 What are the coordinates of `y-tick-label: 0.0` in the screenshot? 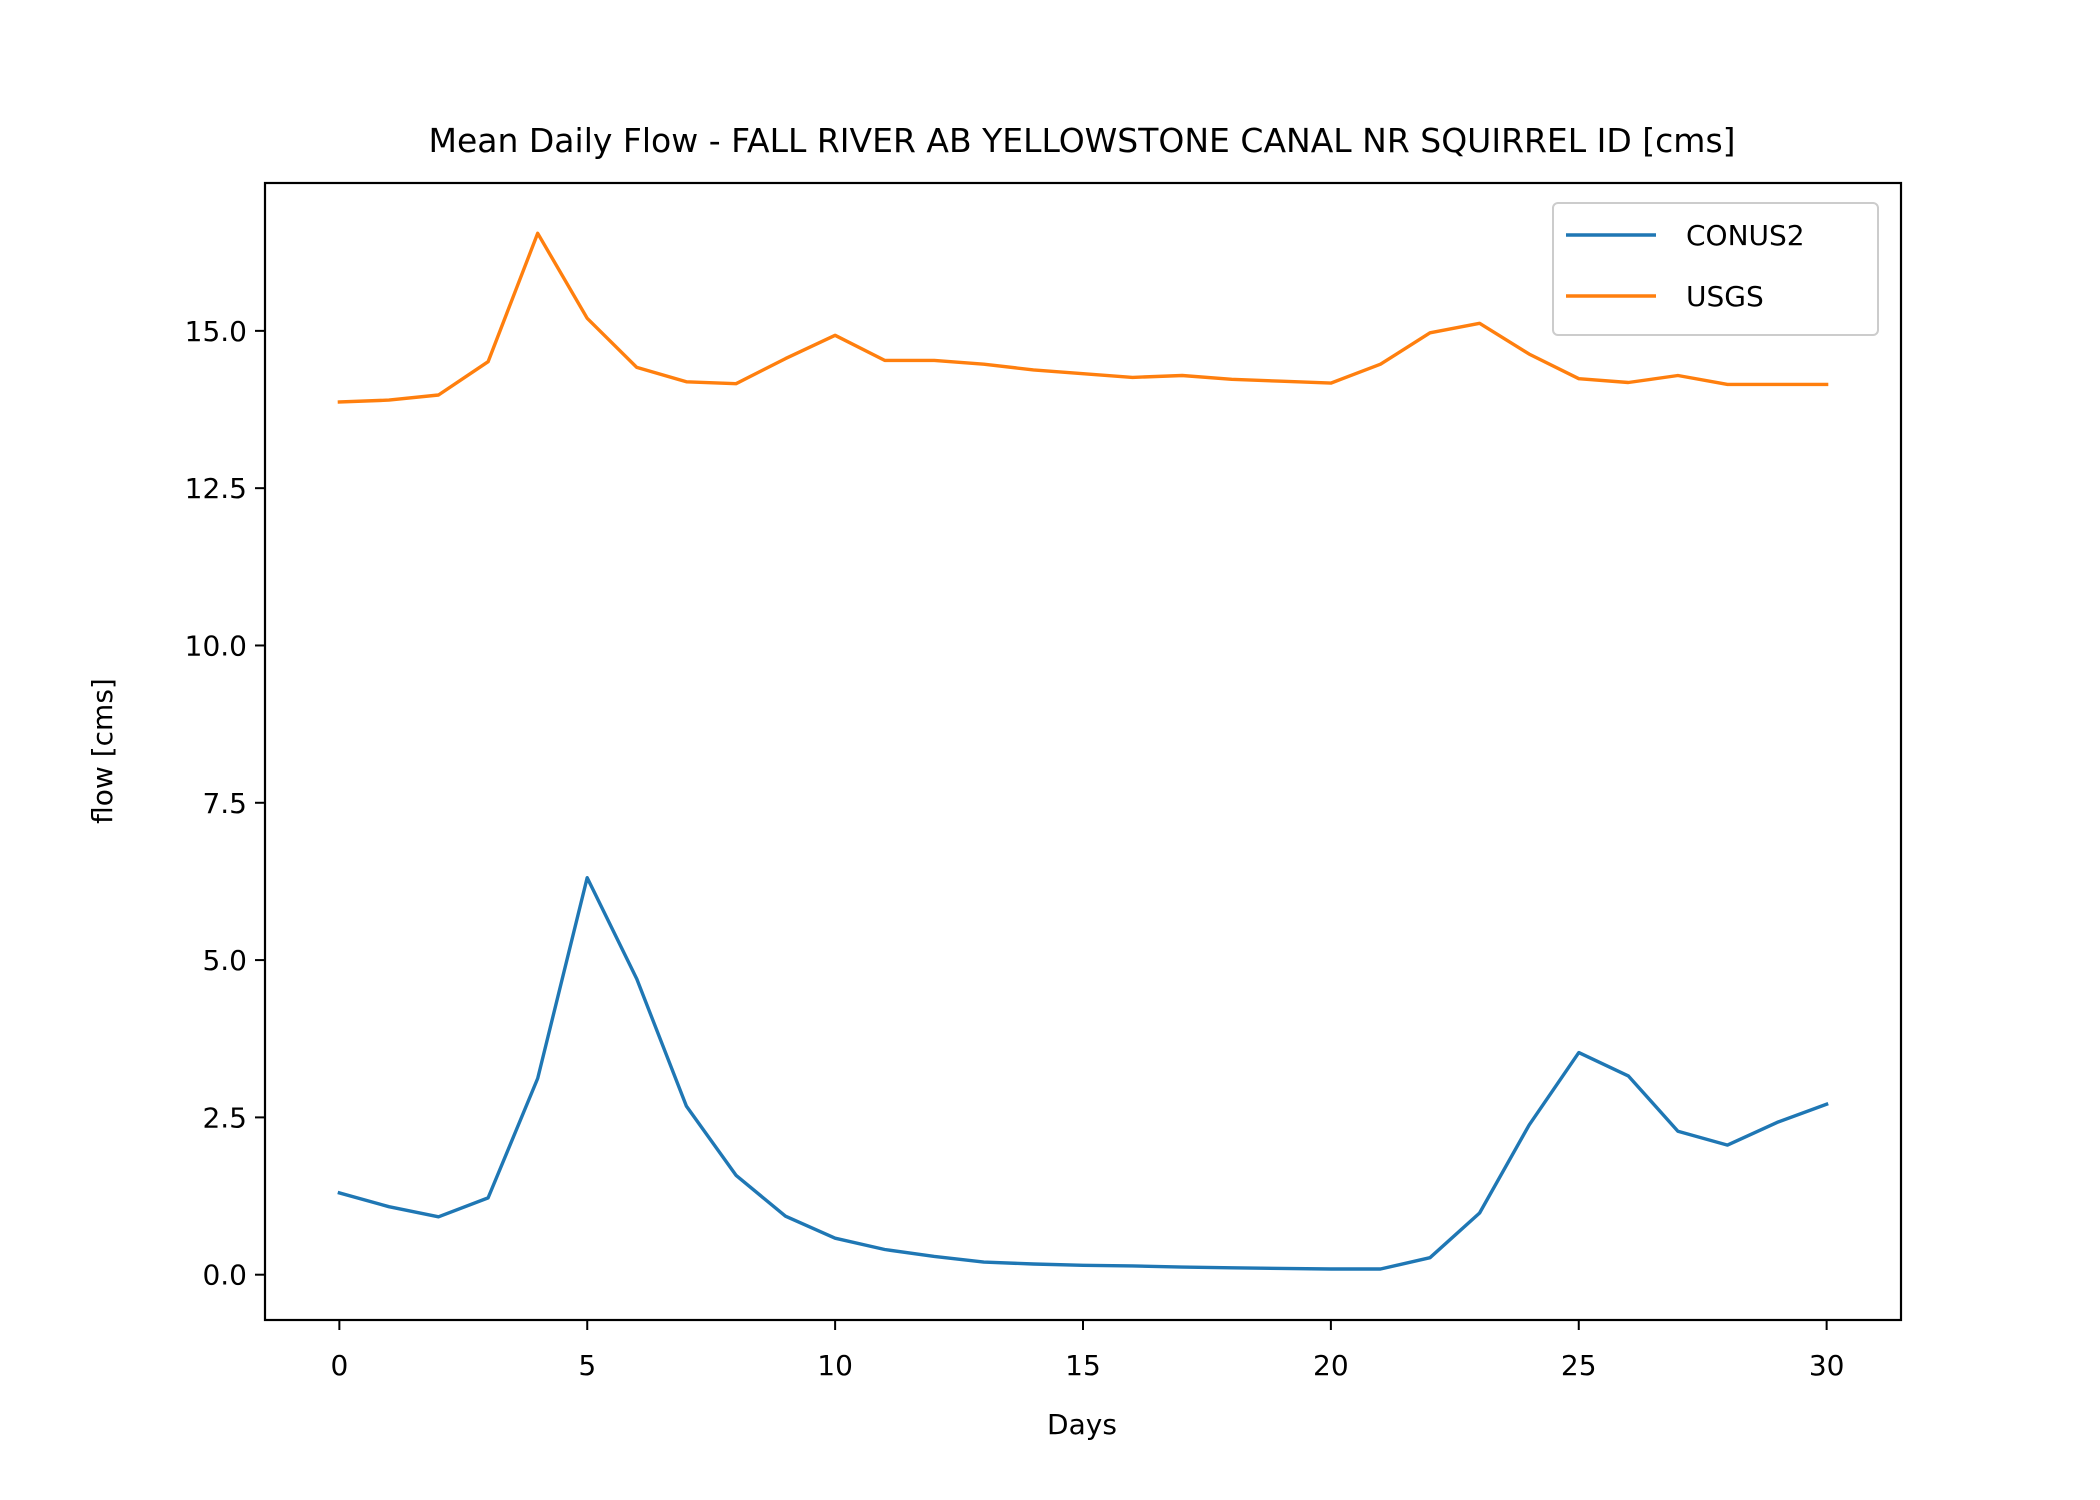 It's located at (224, 1275).